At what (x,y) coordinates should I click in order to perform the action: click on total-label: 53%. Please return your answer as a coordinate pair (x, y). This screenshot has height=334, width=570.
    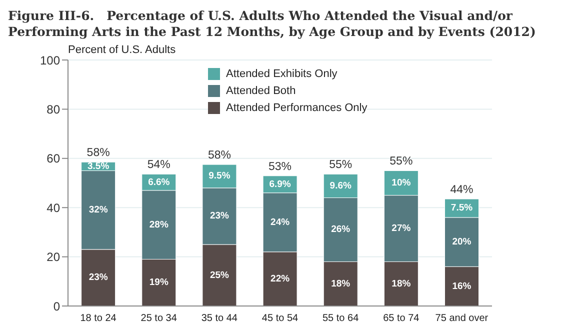
    Looking at the image, I should click on (280, 166).